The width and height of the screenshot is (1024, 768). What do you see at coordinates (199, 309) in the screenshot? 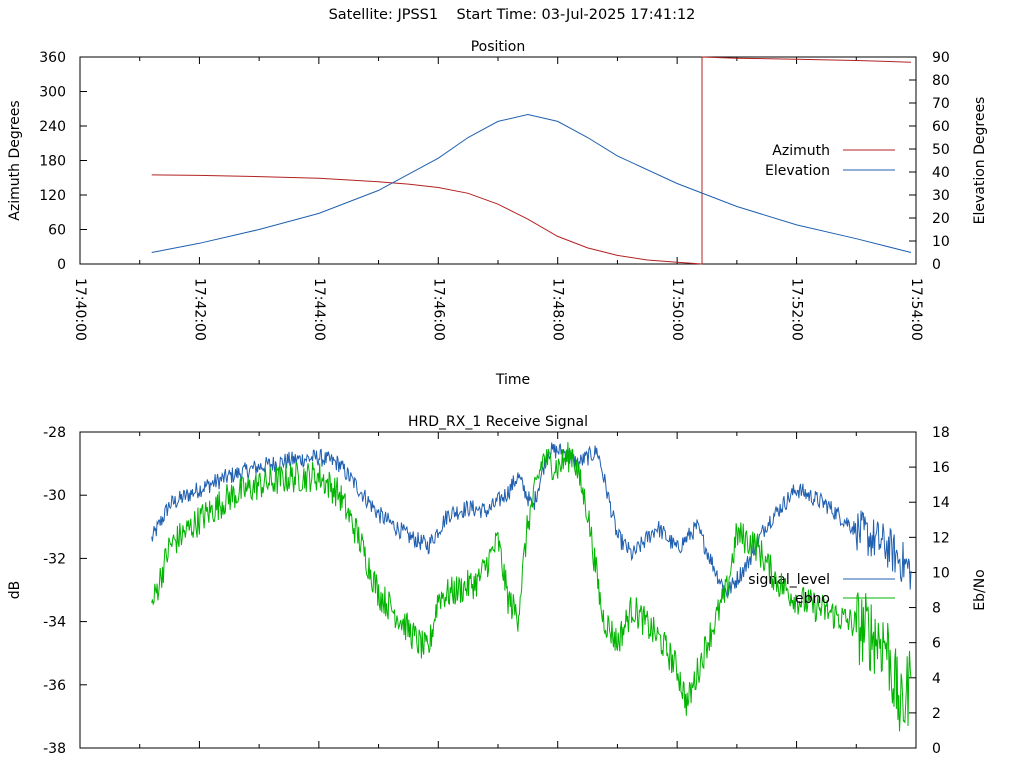
I see `chart1-x-tick-label: 17:42:00` at bounding box center [199, 309].